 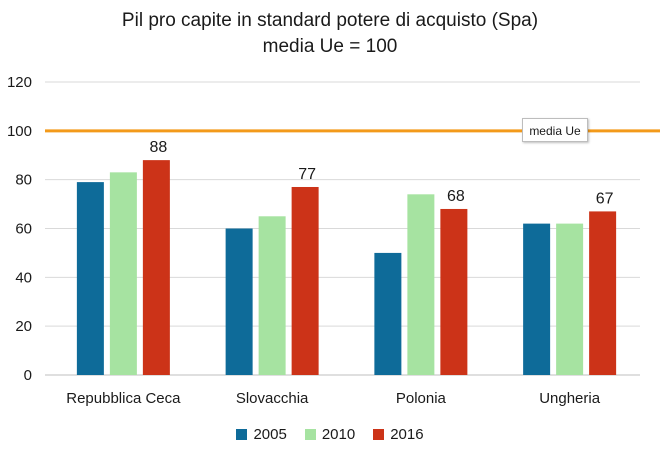 I want to click on data-label-3: 67, so click(x=605, y=198).